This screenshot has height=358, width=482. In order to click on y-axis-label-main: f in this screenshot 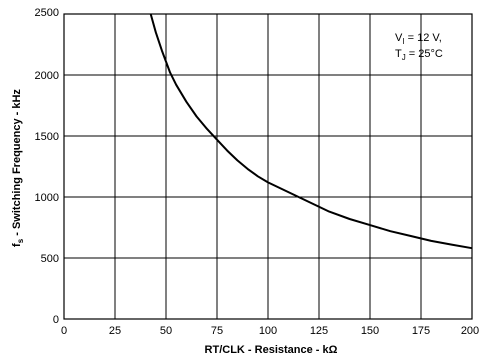, I will do `click(17, 245)`.